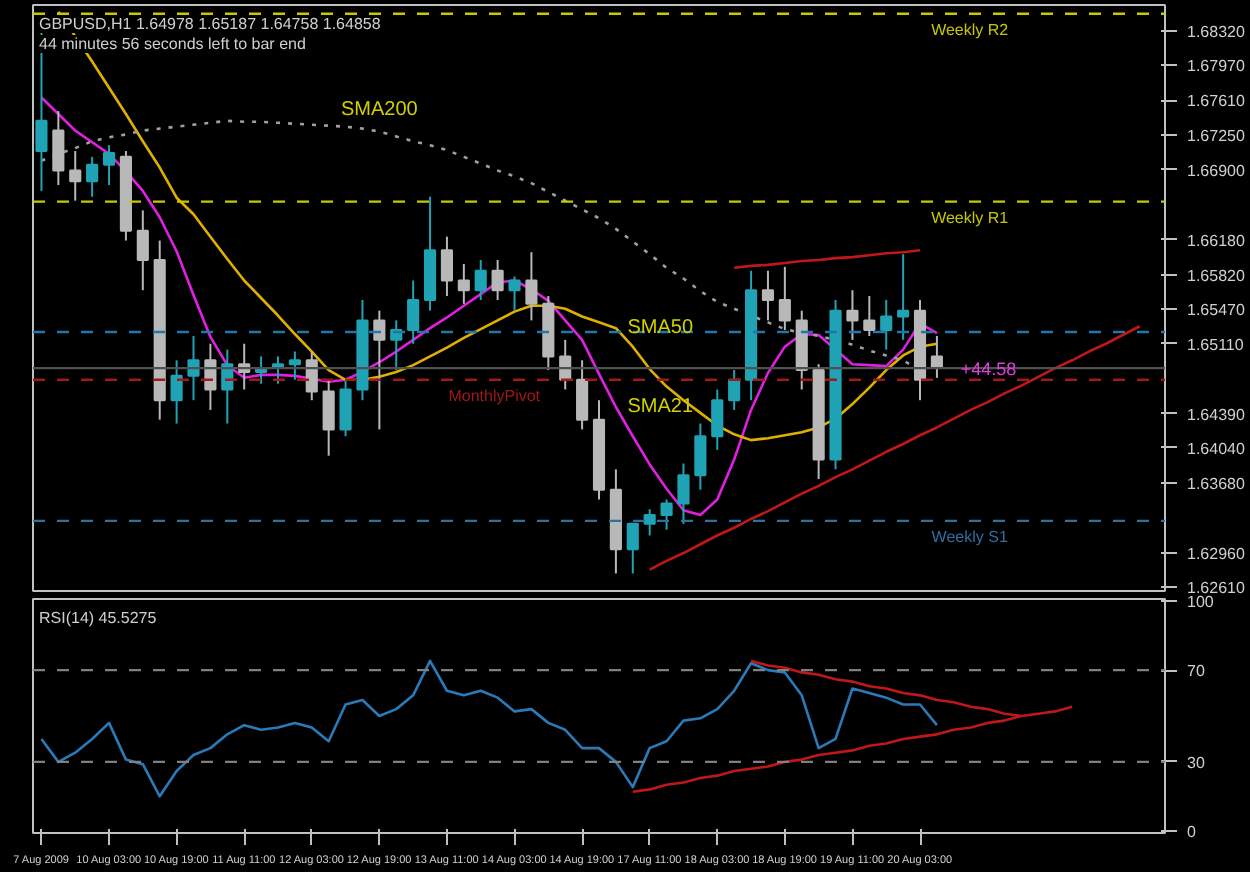 The height and width of the screenshot is (872, 1250). Describe the element at coordinates (660, 328) in the screenshot. I see `series-label: SMA50` at that location.